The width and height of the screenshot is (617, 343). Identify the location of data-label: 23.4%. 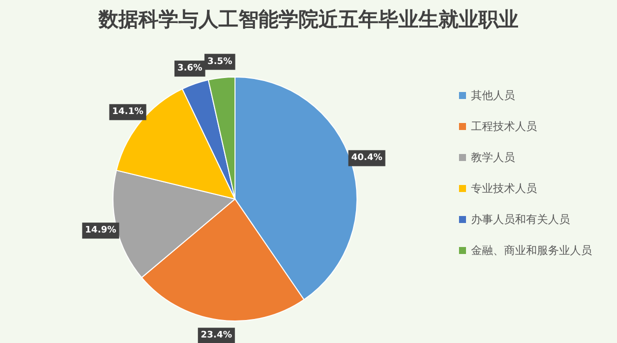
(216, 335).